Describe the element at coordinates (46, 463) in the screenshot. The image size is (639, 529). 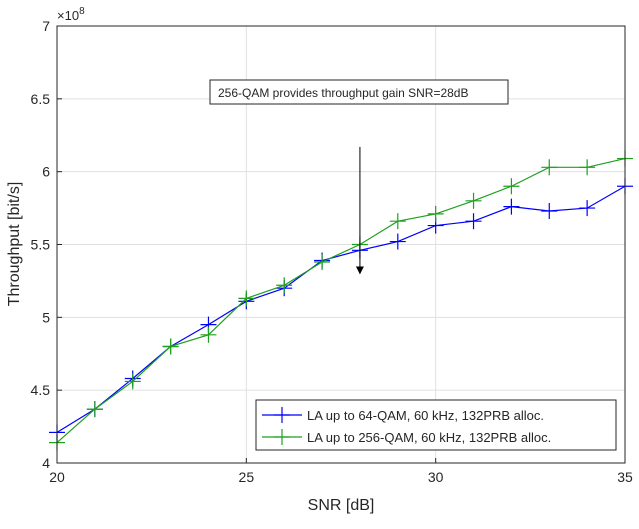
I see `y-tick-label: 4` at that location.